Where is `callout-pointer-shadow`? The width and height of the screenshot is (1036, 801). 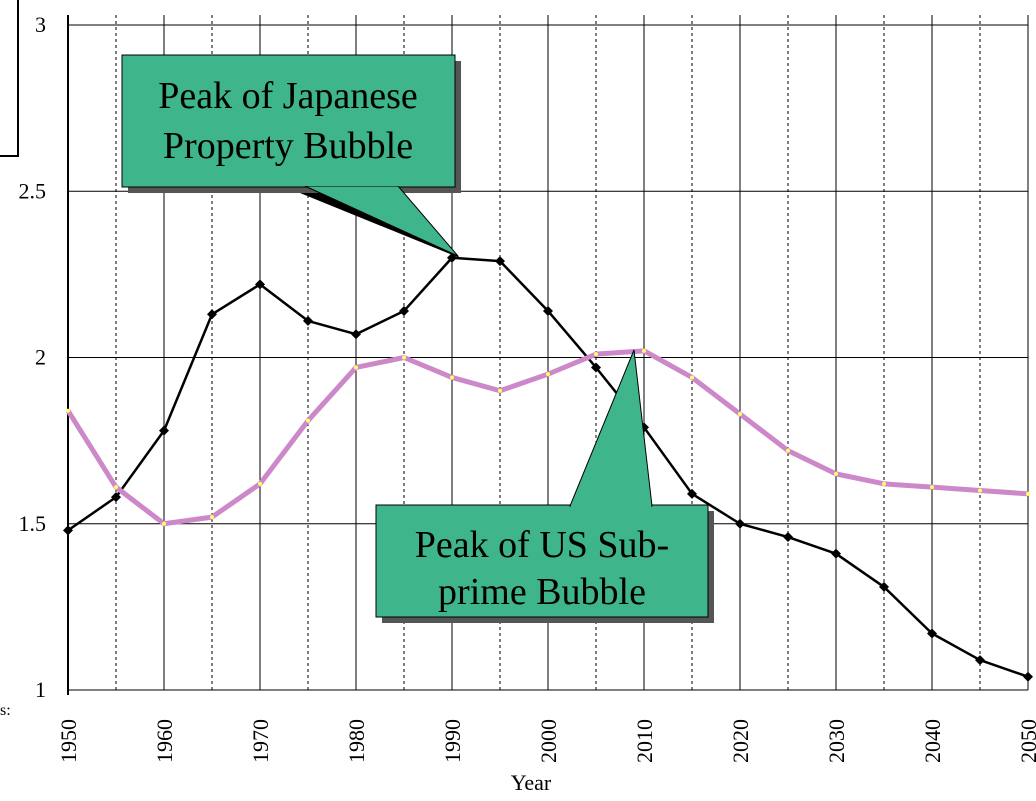 callout-pointer-shadow is located at coordinates (380, 225).